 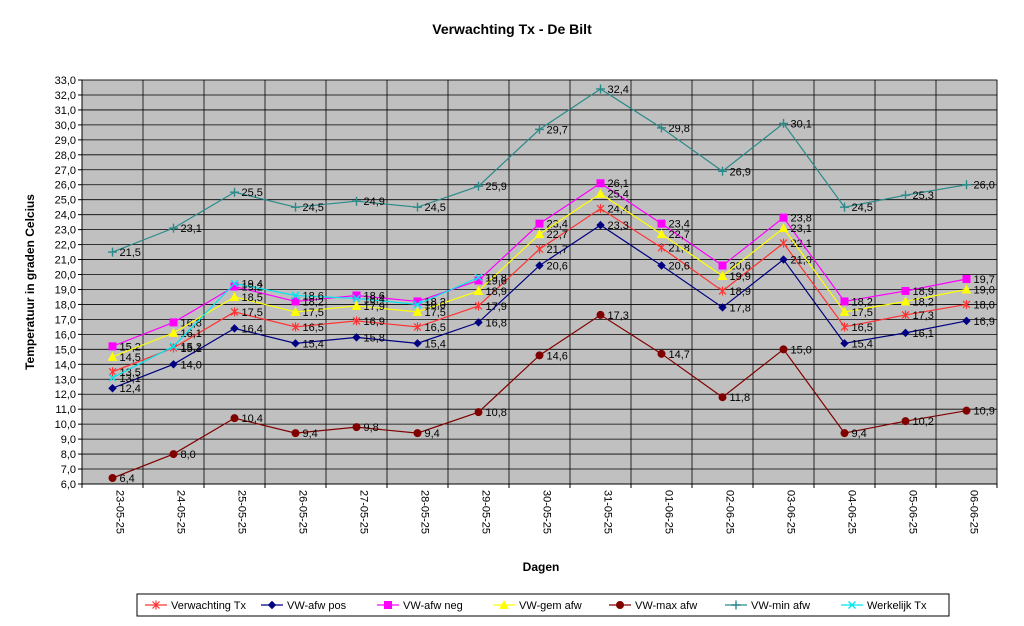 I want to click on x-tick-label: 03-06-25, so click(x=791, y=512).